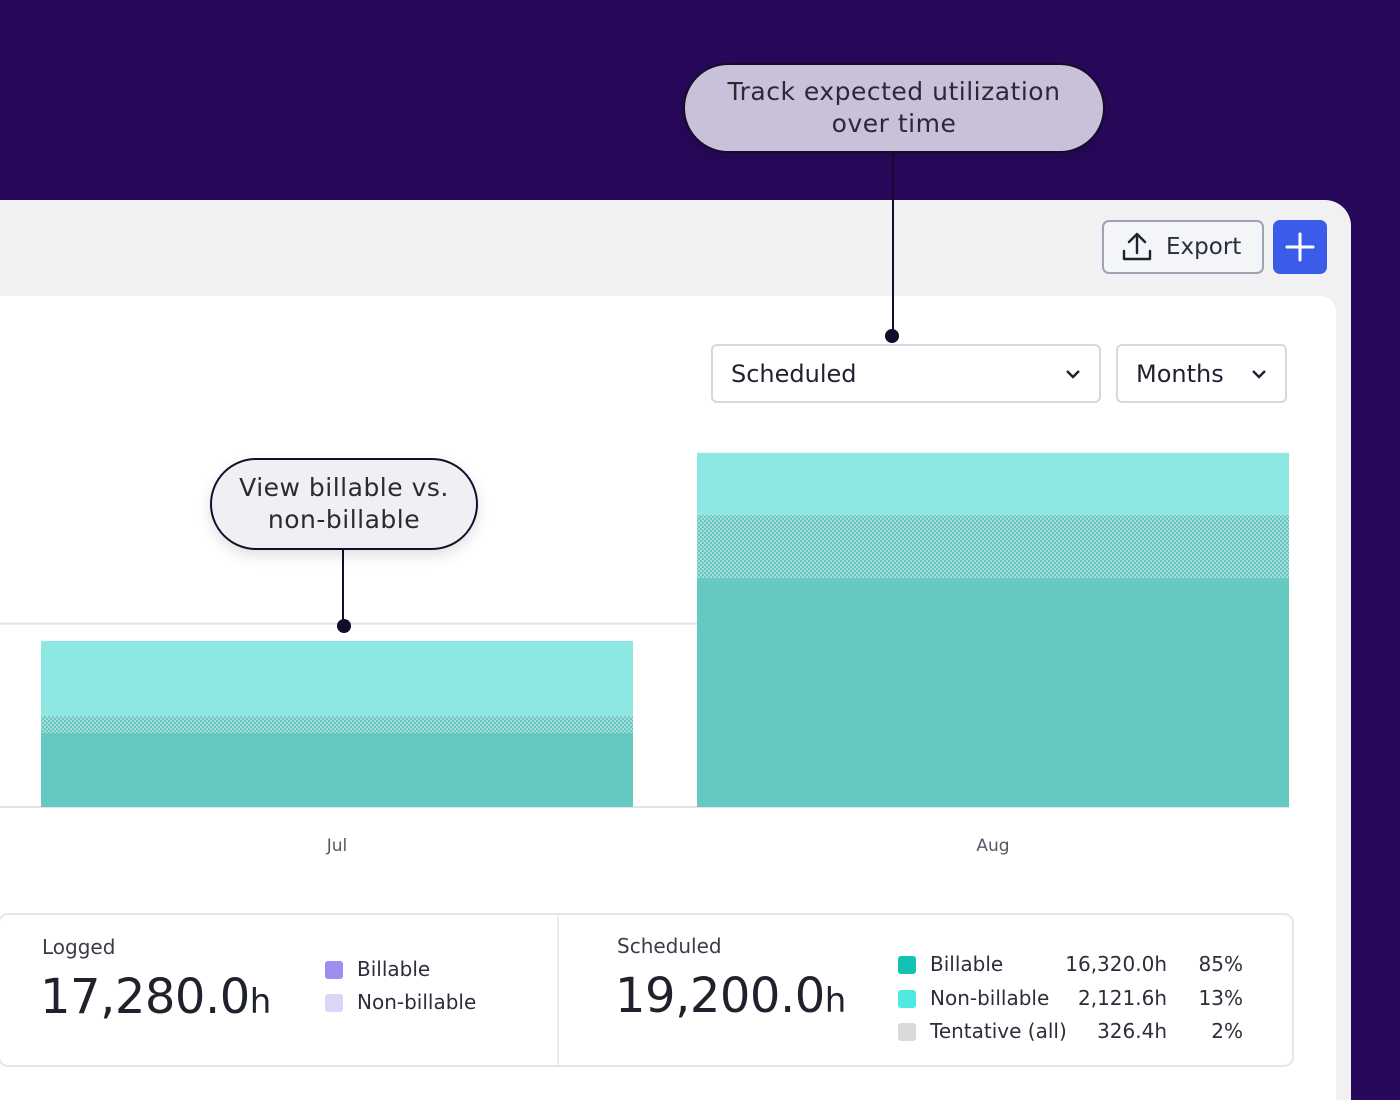 The width and height of the screenshot is (1400, 1100). I want to click on add-button, so click(1300, 247).